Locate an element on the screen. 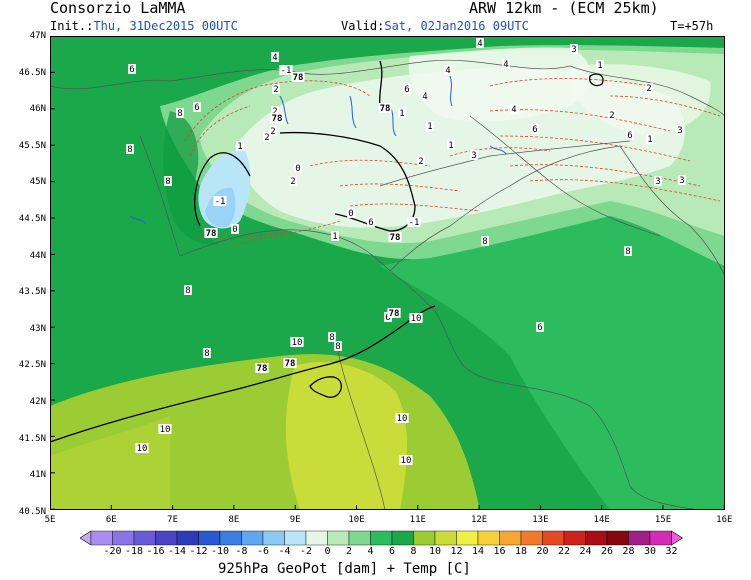 This screenshot has width=751, height=580. lon-label: 6E is located at coordinates (111, 520).